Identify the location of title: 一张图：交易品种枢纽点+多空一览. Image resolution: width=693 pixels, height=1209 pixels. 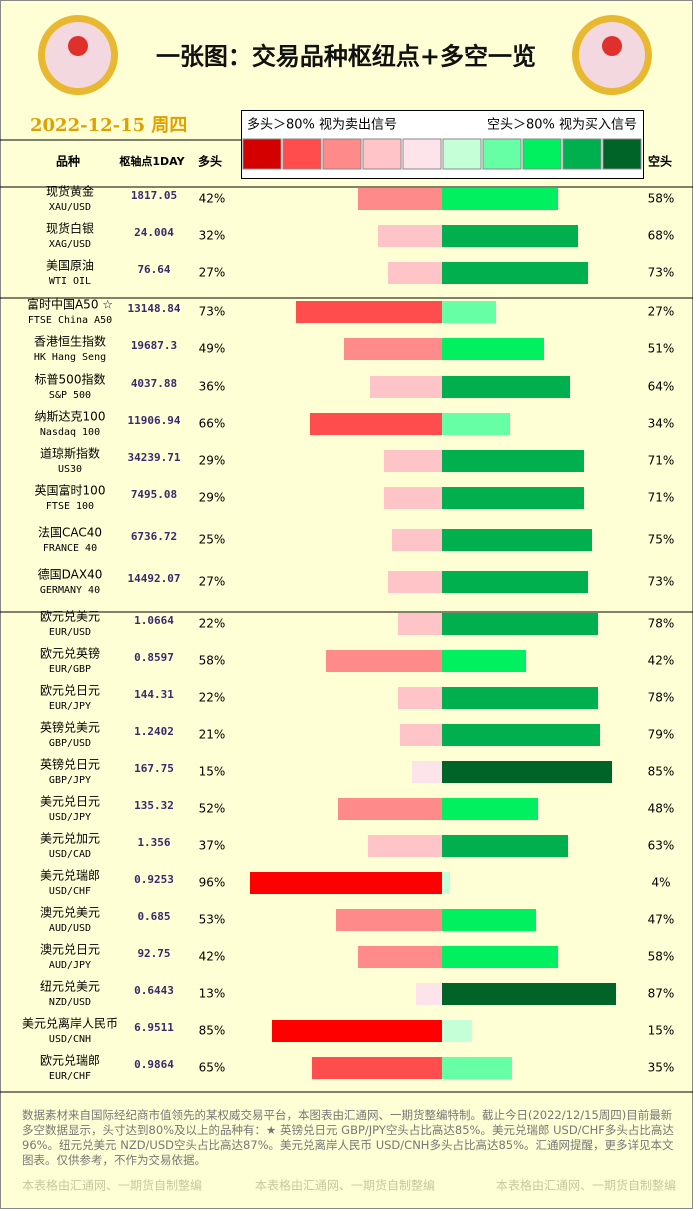
(346, 56).